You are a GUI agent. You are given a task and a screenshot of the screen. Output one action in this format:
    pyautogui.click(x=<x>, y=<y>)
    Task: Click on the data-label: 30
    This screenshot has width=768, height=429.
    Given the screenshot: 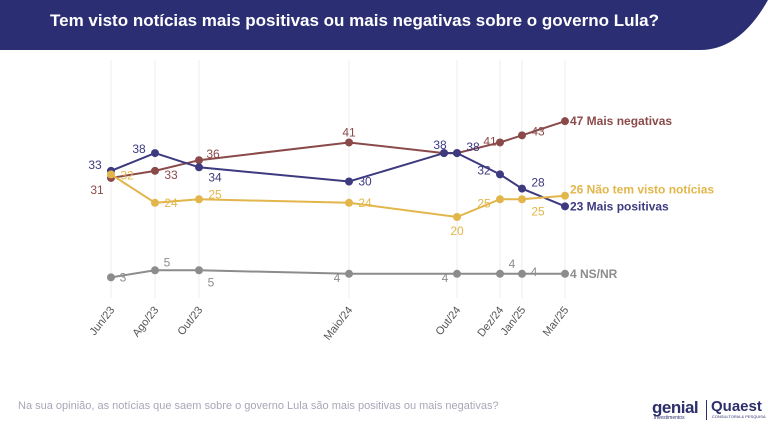 What is the action you would take?
    pyautogui.click(x=365, y=182)
    